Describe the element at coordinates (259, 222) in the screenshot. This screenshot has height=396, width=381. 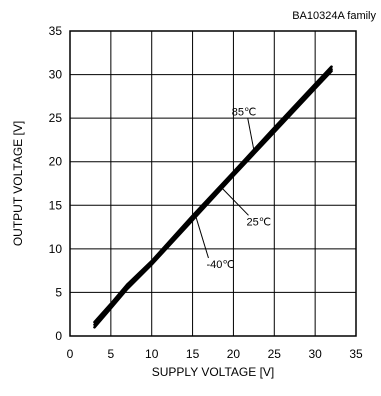
I see `annotation-label-1: 25℃` at that location.